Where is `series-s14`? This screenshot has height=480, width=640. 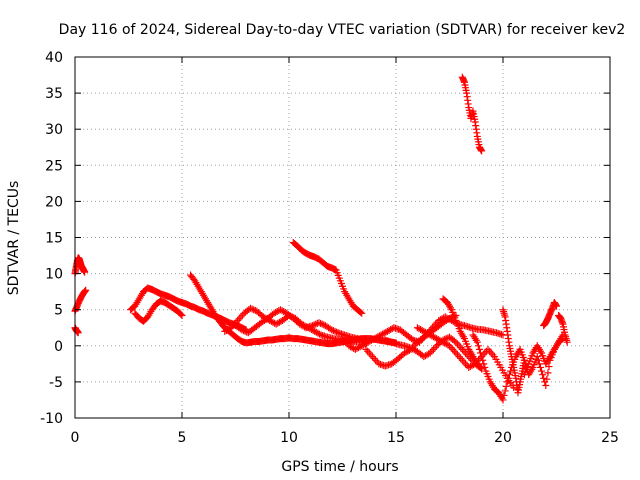 series-s14 is located at coordinates (462, 334).